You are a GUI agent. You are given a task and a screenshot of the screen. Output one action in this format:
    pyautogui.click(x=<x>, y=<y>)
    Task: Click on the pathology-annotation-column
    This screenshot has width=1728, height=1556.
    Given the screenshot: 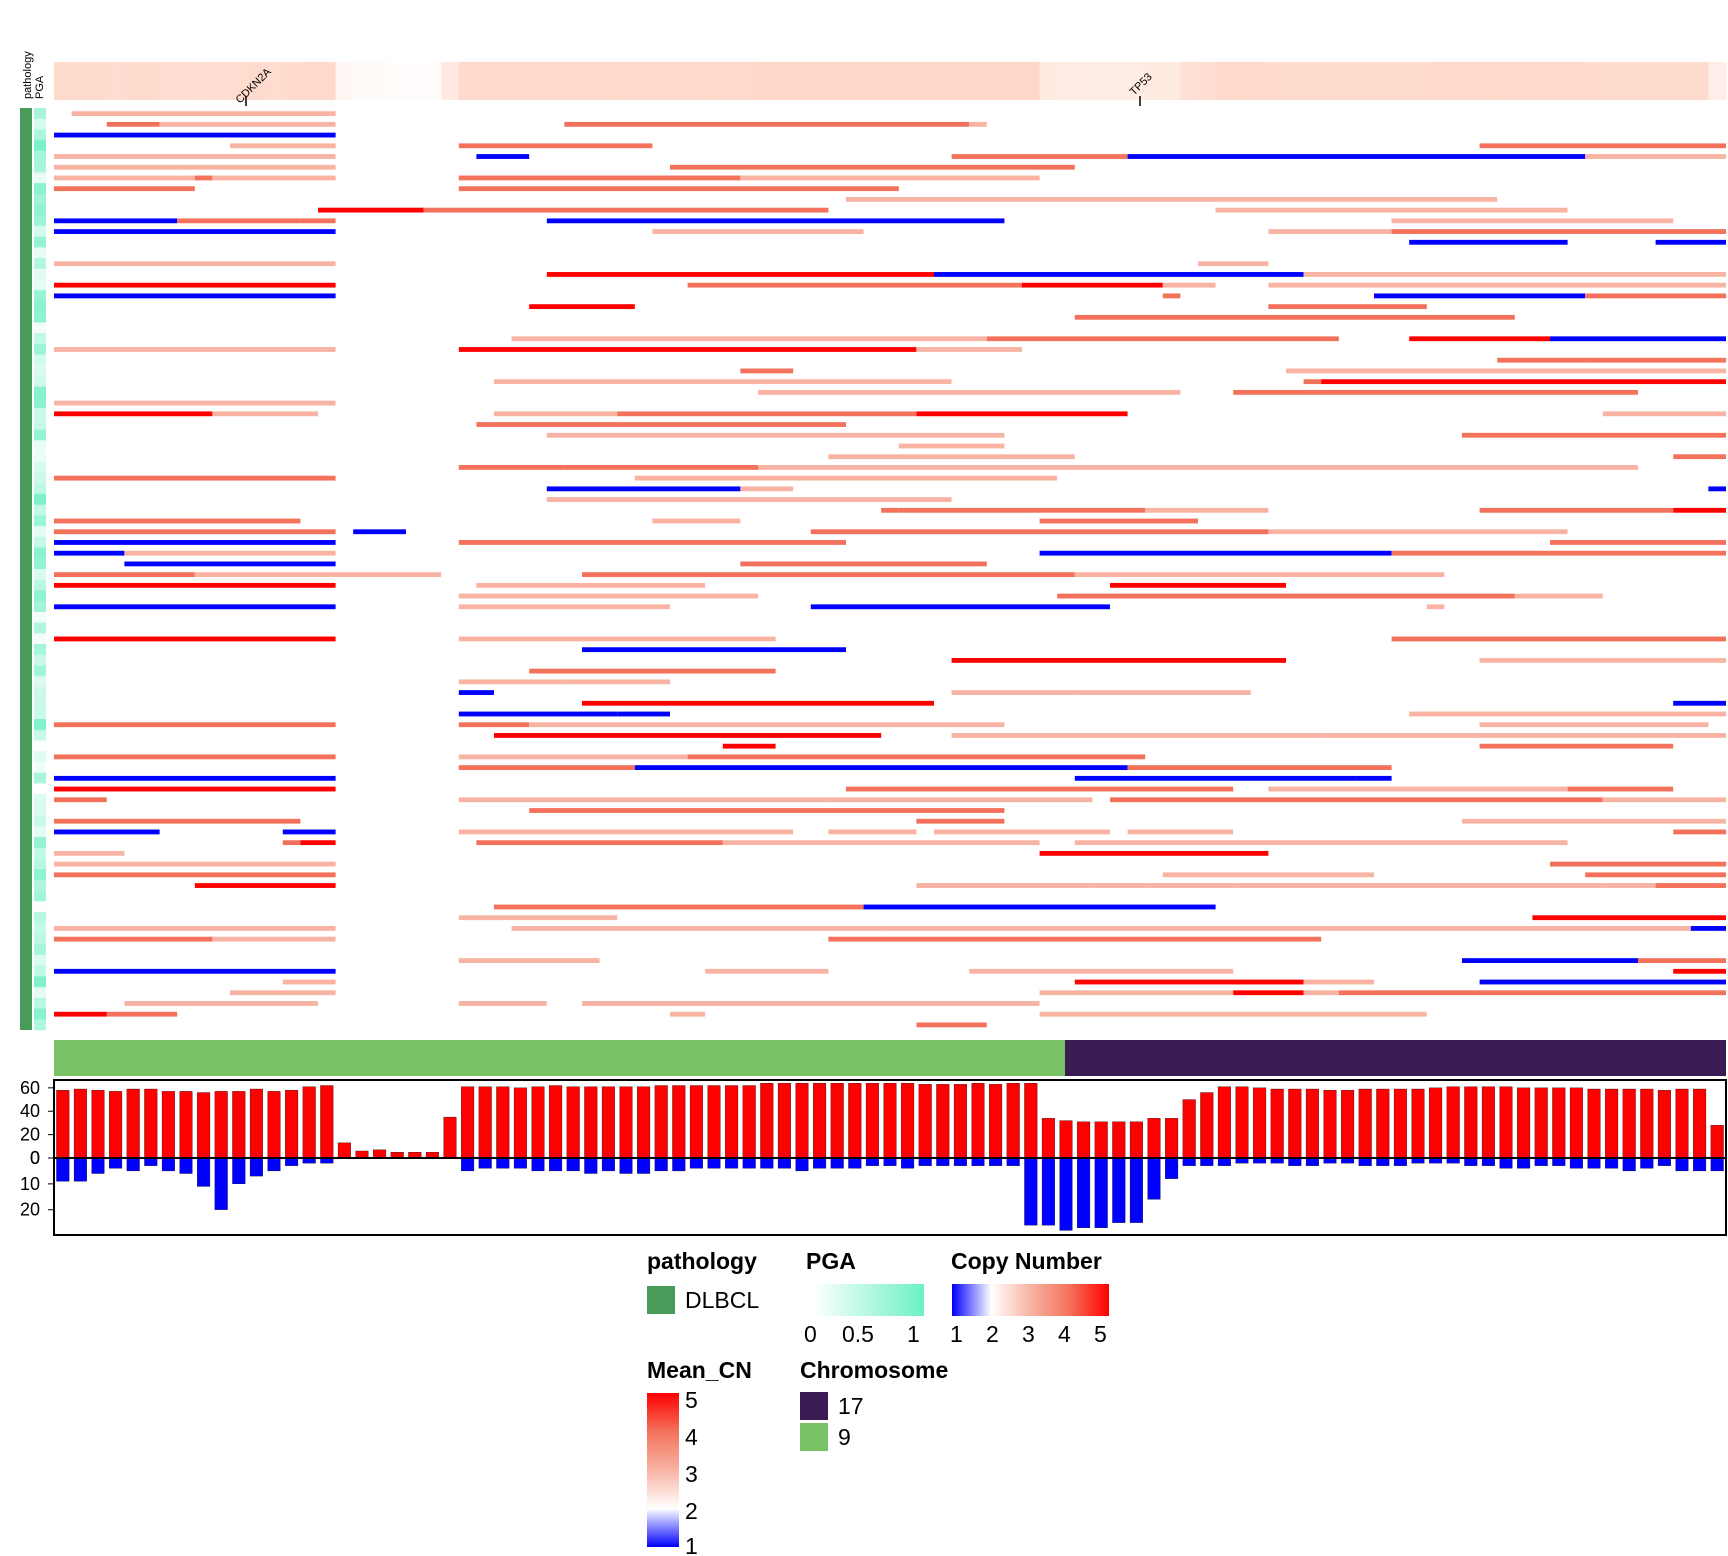 What is the action you would take?
    pyautogui.click(x=26, y=569)
    